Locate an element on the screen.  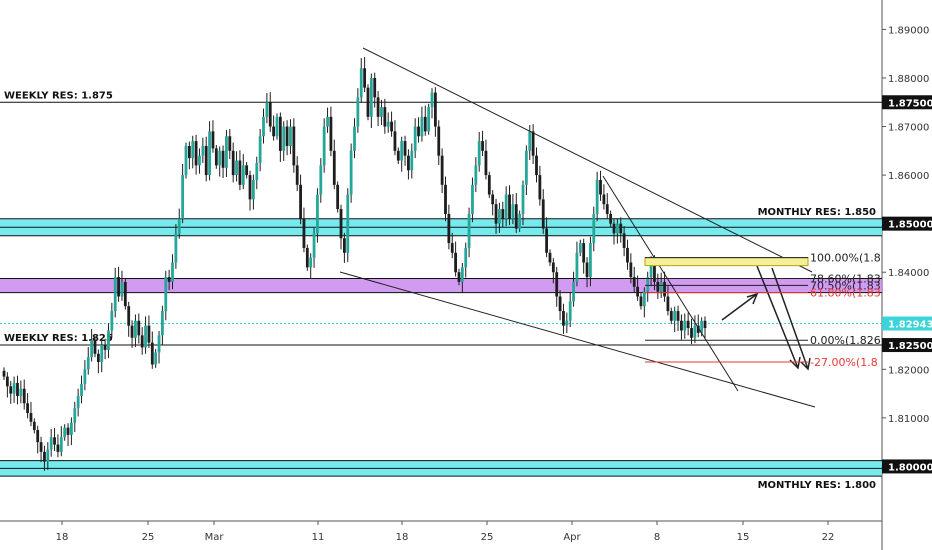
inner-trendline is located at coordinates (670, 283).